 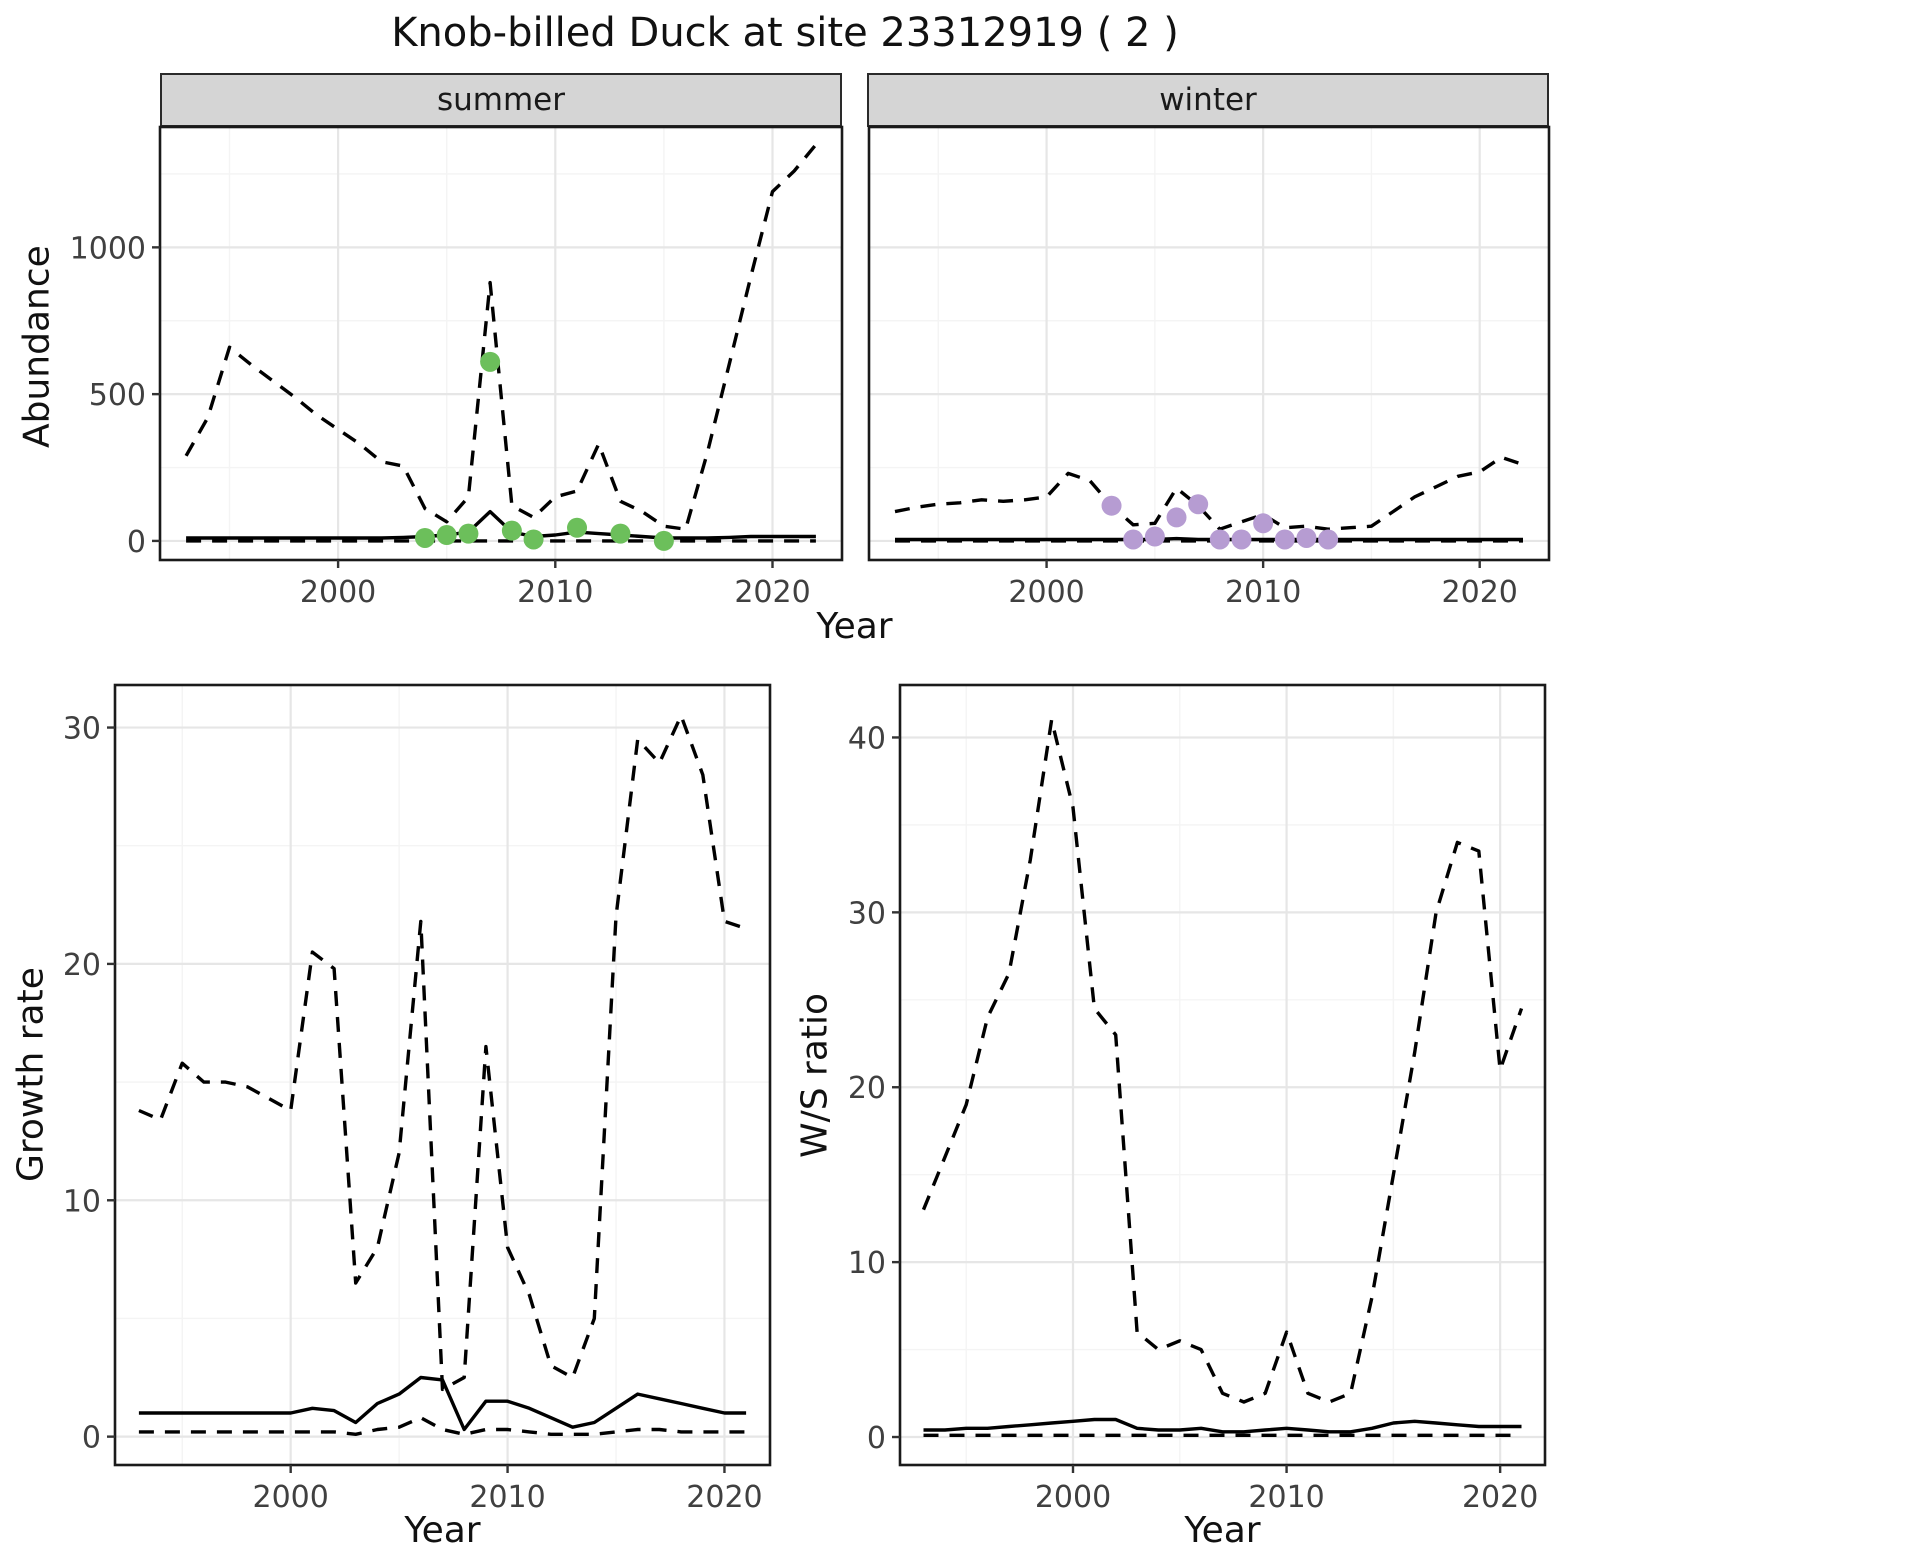 What do you see at coordinates (37, 346) in the screenshot?
I see `abundance-axis-label: Abundance` at bounding box center [37, 346].